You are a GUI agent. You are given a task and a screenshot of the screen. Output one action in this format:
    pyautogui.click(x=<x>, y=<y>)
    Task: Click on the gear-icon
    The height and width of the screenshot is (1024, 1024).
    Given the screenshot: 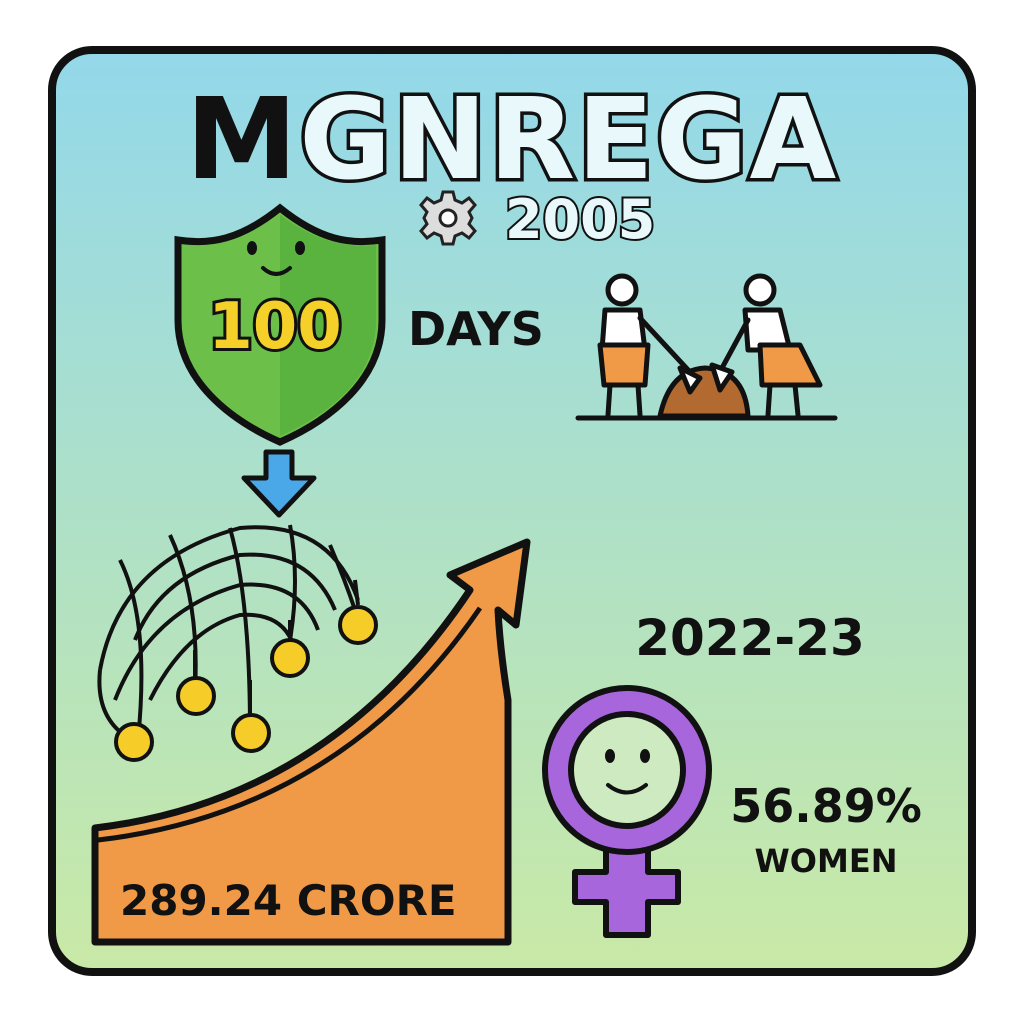 What is the action you would take?
    pyautogui.click(x=448, y=218)
    